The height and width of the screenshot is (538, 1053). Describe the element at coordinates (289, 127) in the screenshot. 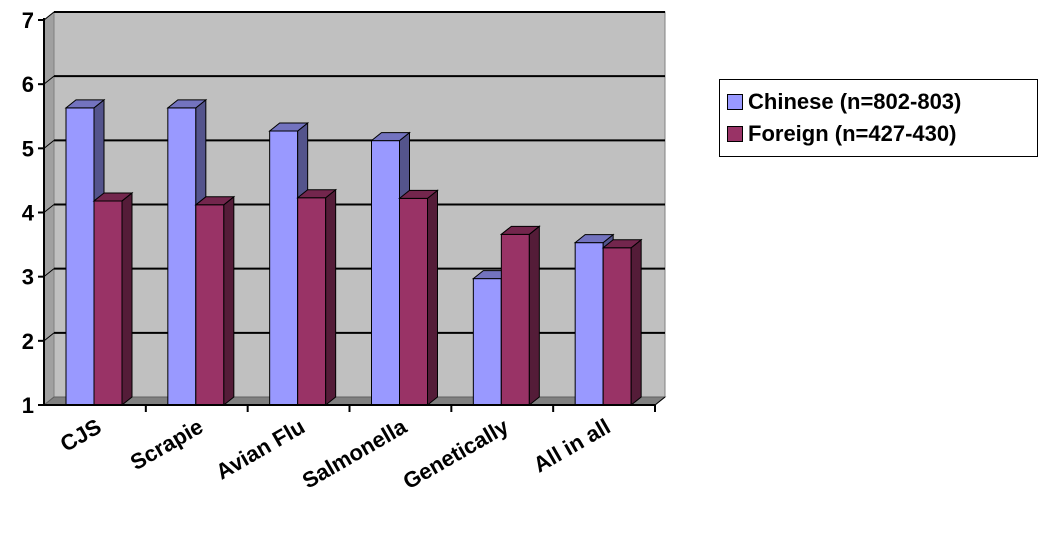

I see `bar-chinese-avian-flu-top` at that location.